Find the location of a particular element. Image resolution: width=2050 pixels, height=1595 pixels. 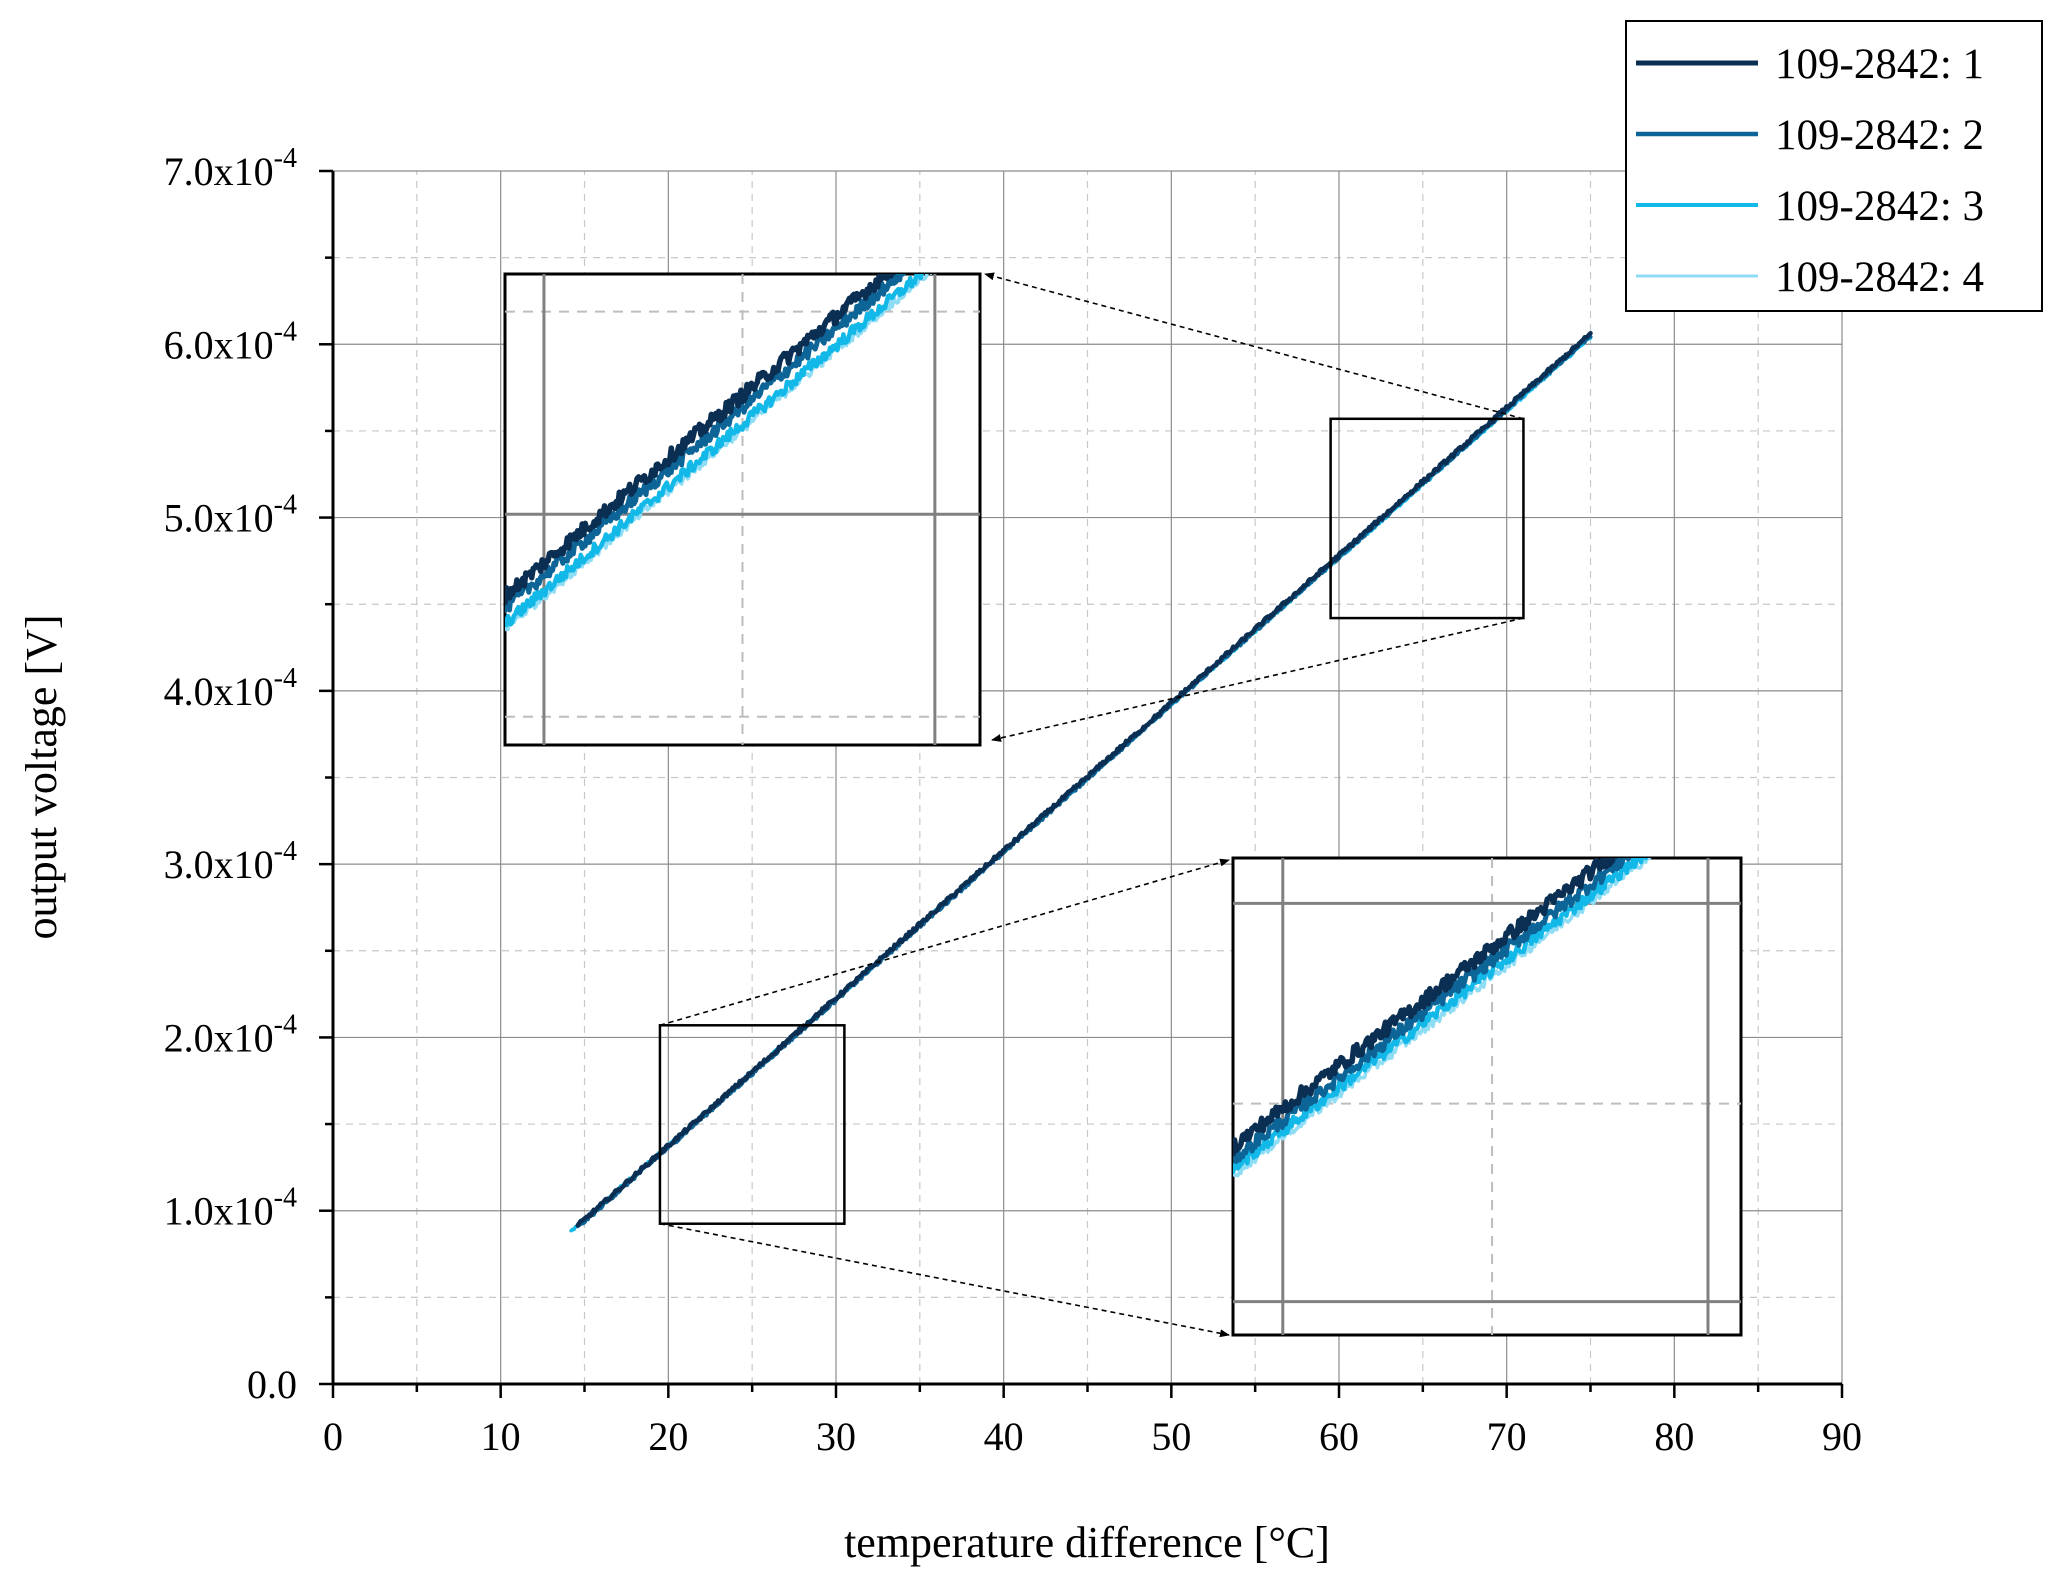

y-tick-mantissa: 4.0x10 is located at coordinates (219, 691).